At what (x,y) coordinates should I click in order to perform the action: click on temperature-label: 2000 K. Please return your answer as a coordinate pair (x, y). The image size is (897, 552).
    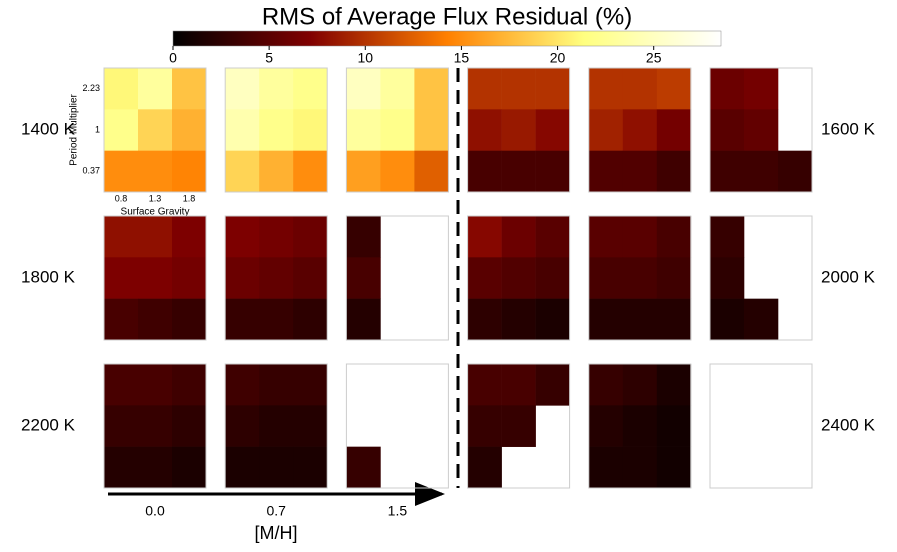
    Looking at the image, I should click on (848, 276).